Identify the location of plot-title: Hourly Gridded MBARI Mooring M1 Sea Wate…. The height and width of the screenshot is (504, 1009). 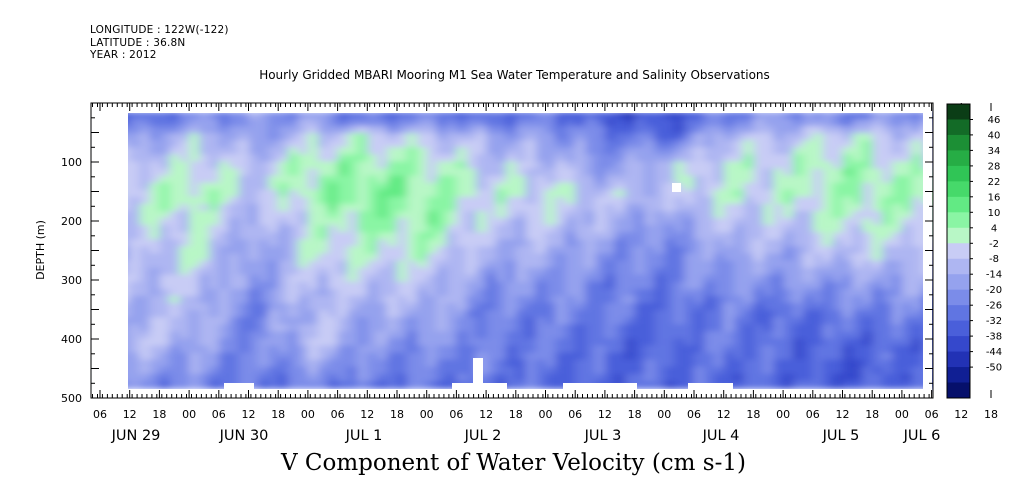
(514, 75).